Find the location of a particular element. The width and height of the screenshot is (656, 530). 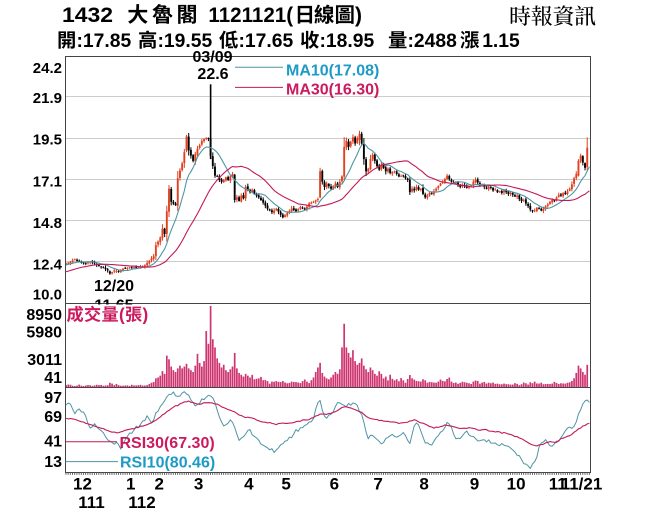

svg-text: 1121121( is located at coordinates (250, 15).